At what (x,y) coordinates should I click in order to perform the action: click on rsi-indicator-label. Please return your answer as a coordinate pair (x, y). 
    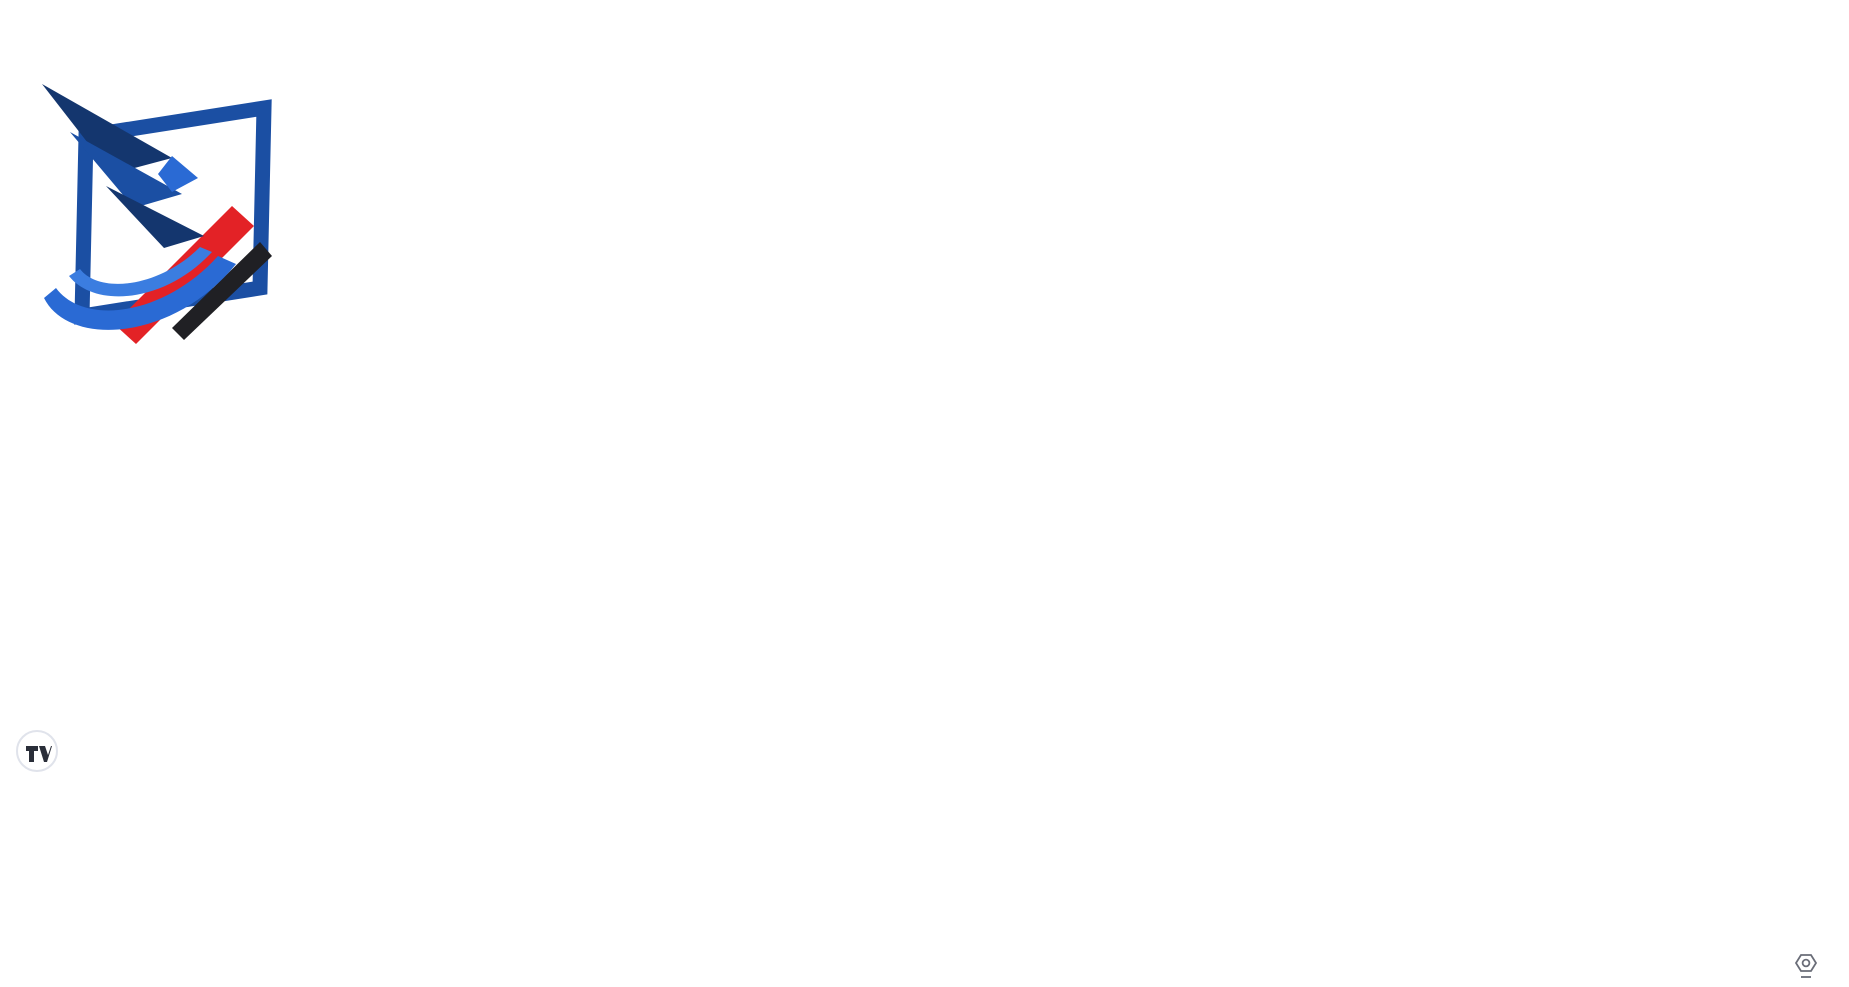
    Looking at the image, I should click on (18, 797).